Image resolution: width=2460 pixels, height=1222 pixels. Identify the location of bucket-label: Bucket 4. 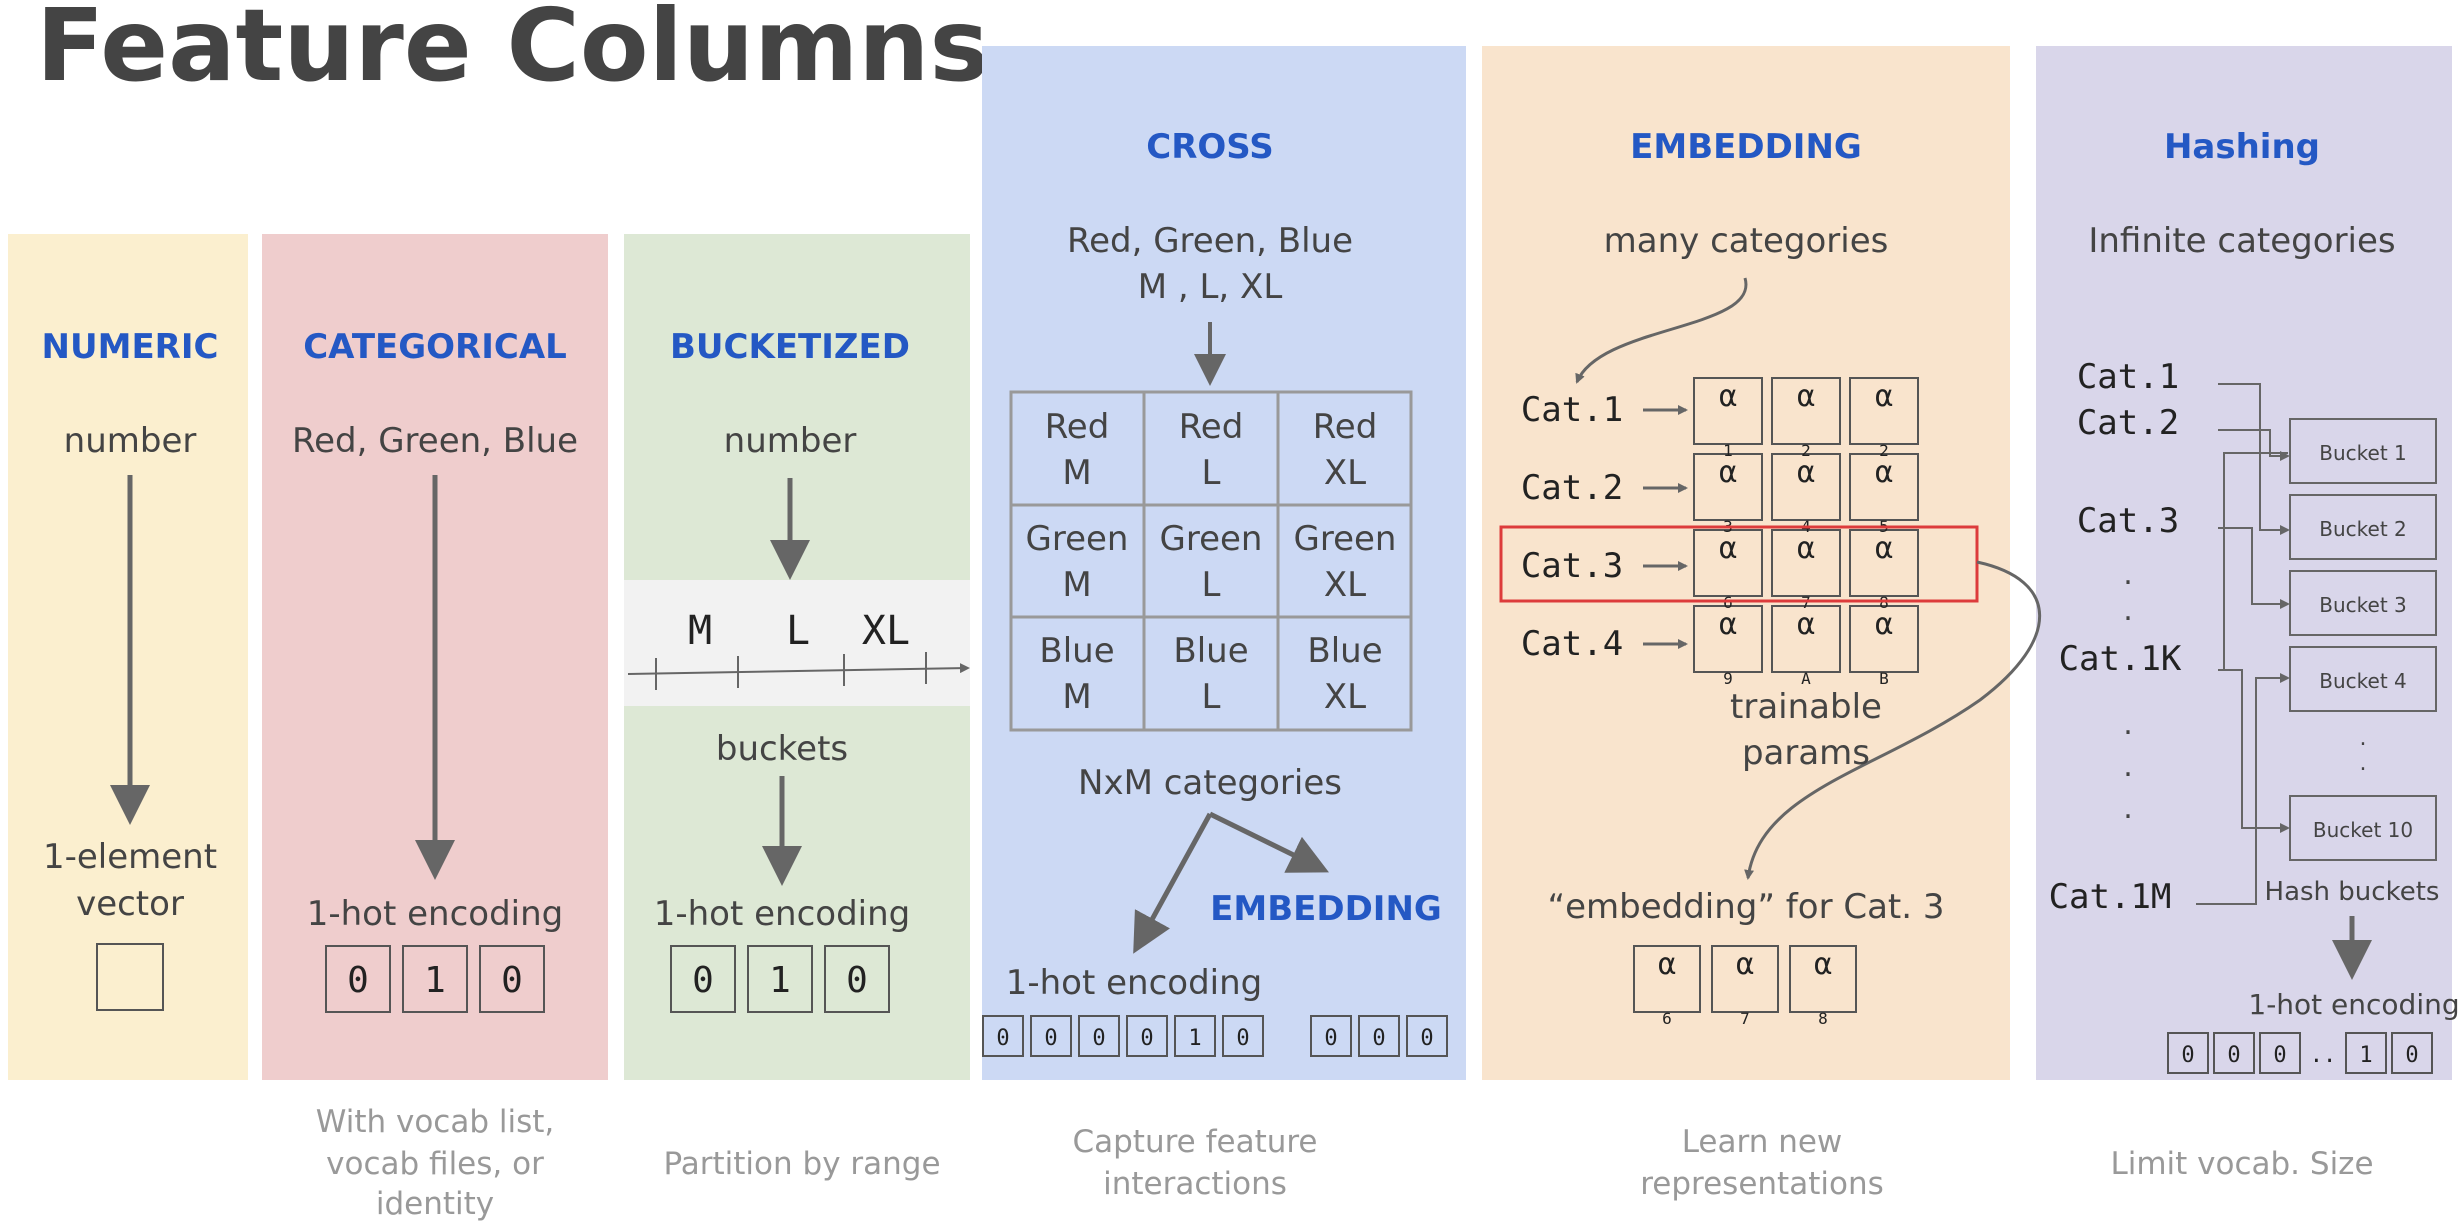
(2363, 681).